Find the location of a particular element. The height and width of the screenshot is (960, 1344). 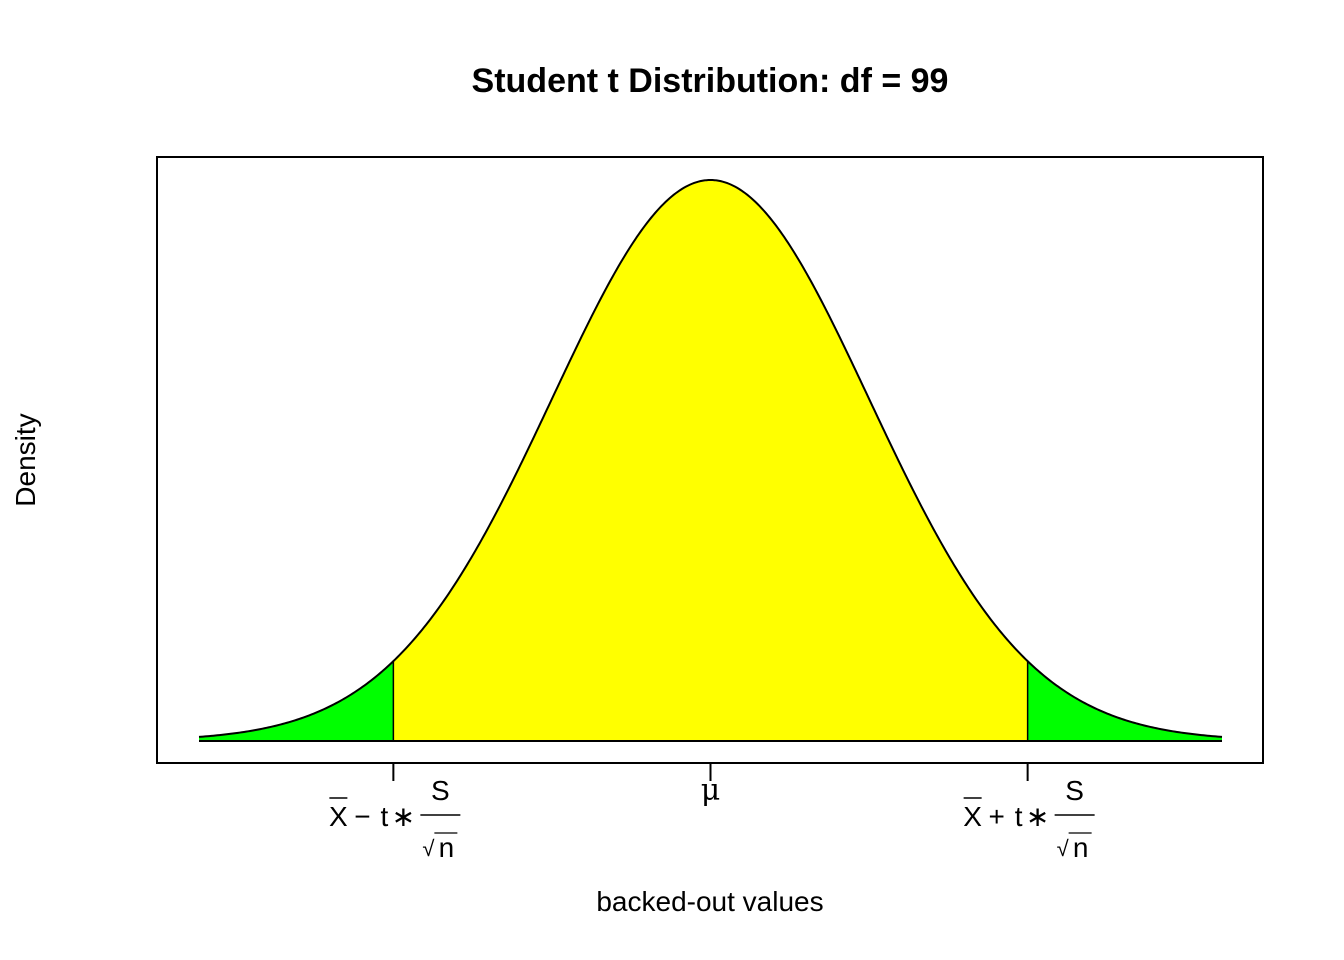

tick-label-lower-bound: X − t ∗ S √ n is located at coordinates (395, 819).